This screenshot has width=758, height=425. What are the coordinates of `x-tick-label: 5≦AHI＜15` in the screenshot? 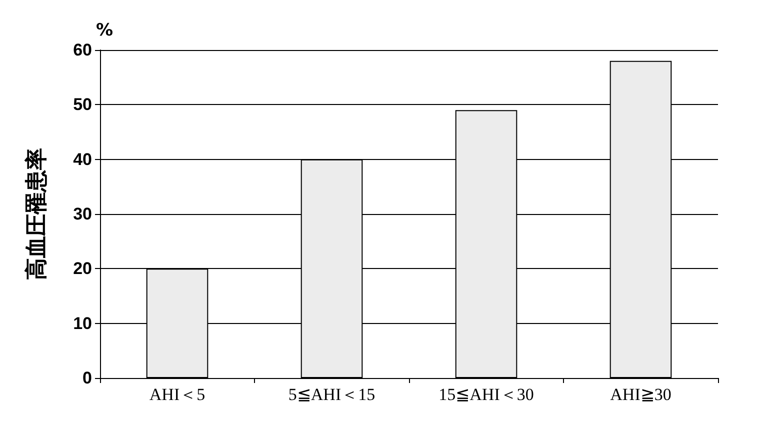 It's located at (332, 394).